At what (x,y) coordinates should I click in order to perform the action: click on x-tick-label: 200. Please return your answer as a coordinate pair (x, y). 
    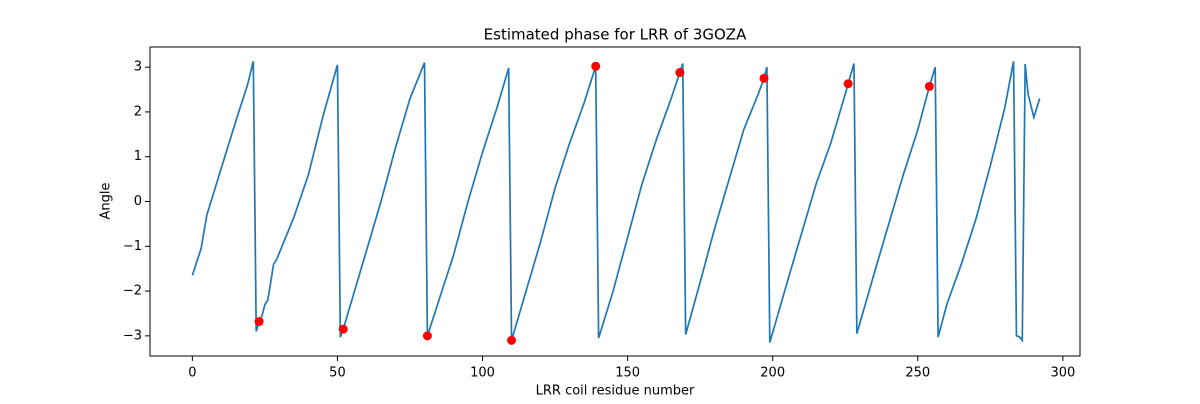
    Looking at the image, I should click on (772, 373).